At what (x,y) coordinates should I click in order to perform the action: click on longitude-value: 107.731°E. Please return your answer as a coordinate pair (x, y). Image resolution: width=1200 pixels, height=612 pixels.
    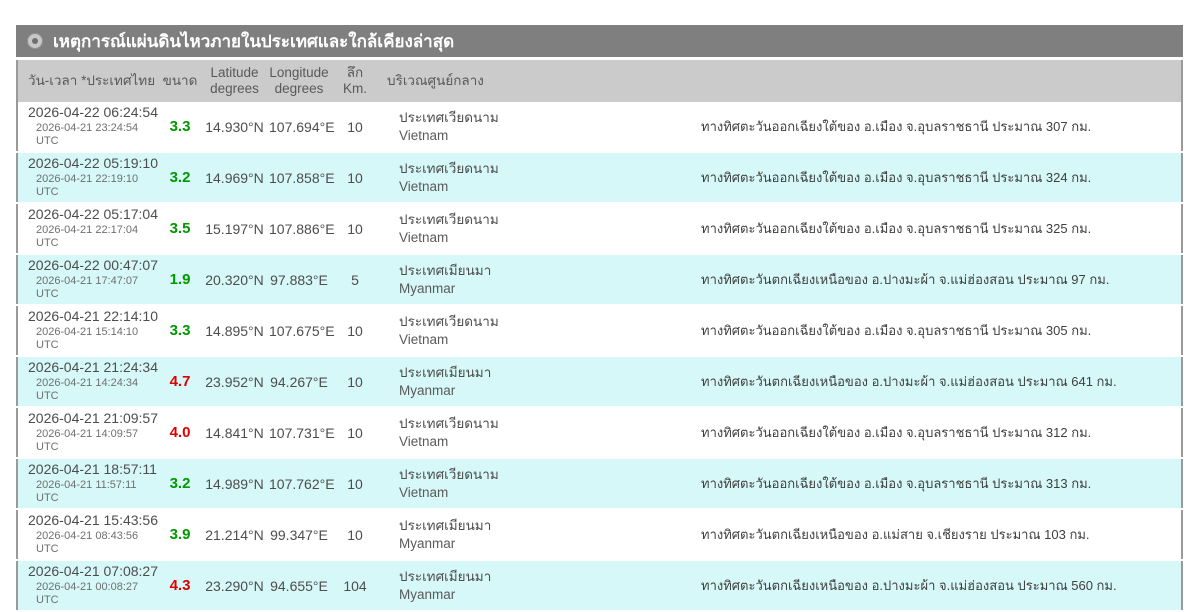
    Looking at the image, I should click on (302, 433).